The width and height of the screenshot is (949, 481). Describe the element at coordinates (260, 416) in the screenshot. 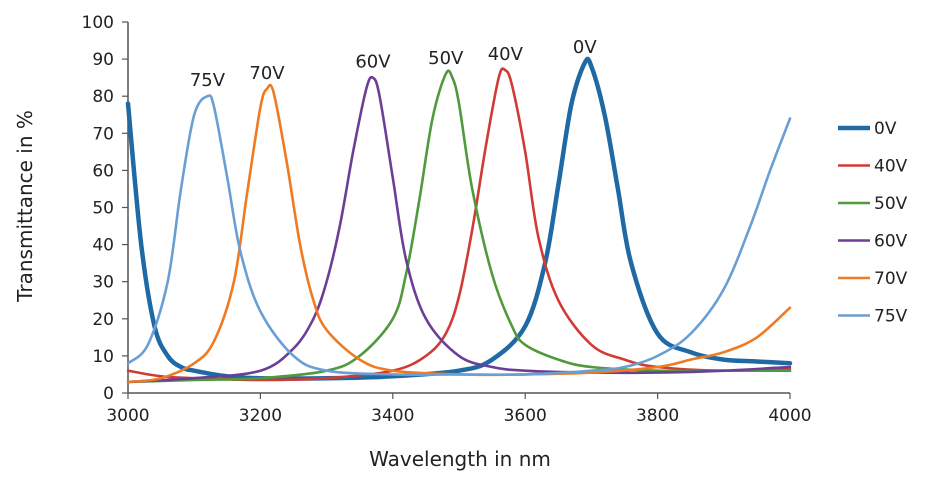

I see `x-tick-label: 3200` at that location.